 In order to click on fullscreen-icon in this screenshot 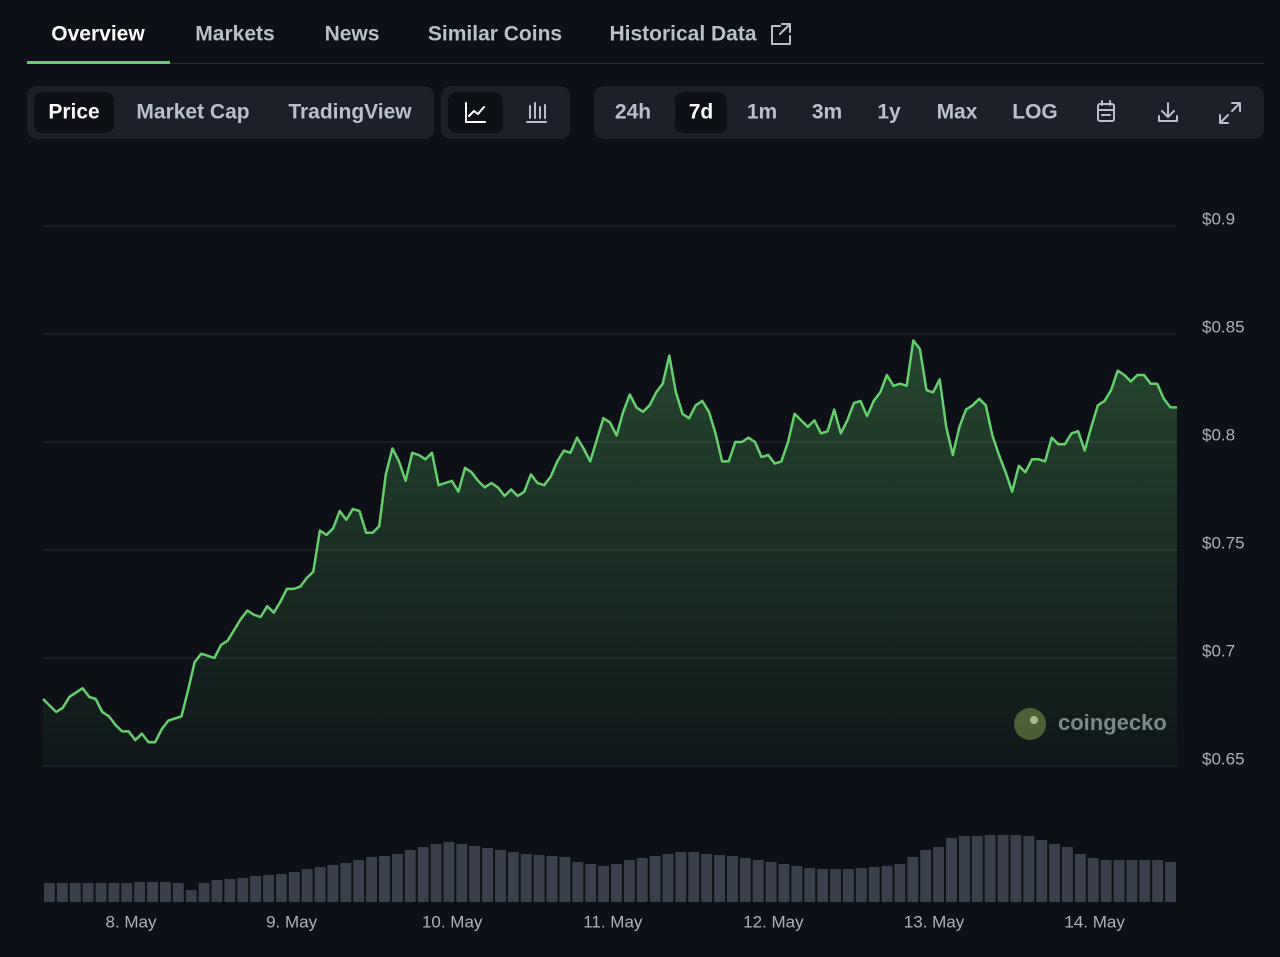, I will do `click(1230, 113)`.